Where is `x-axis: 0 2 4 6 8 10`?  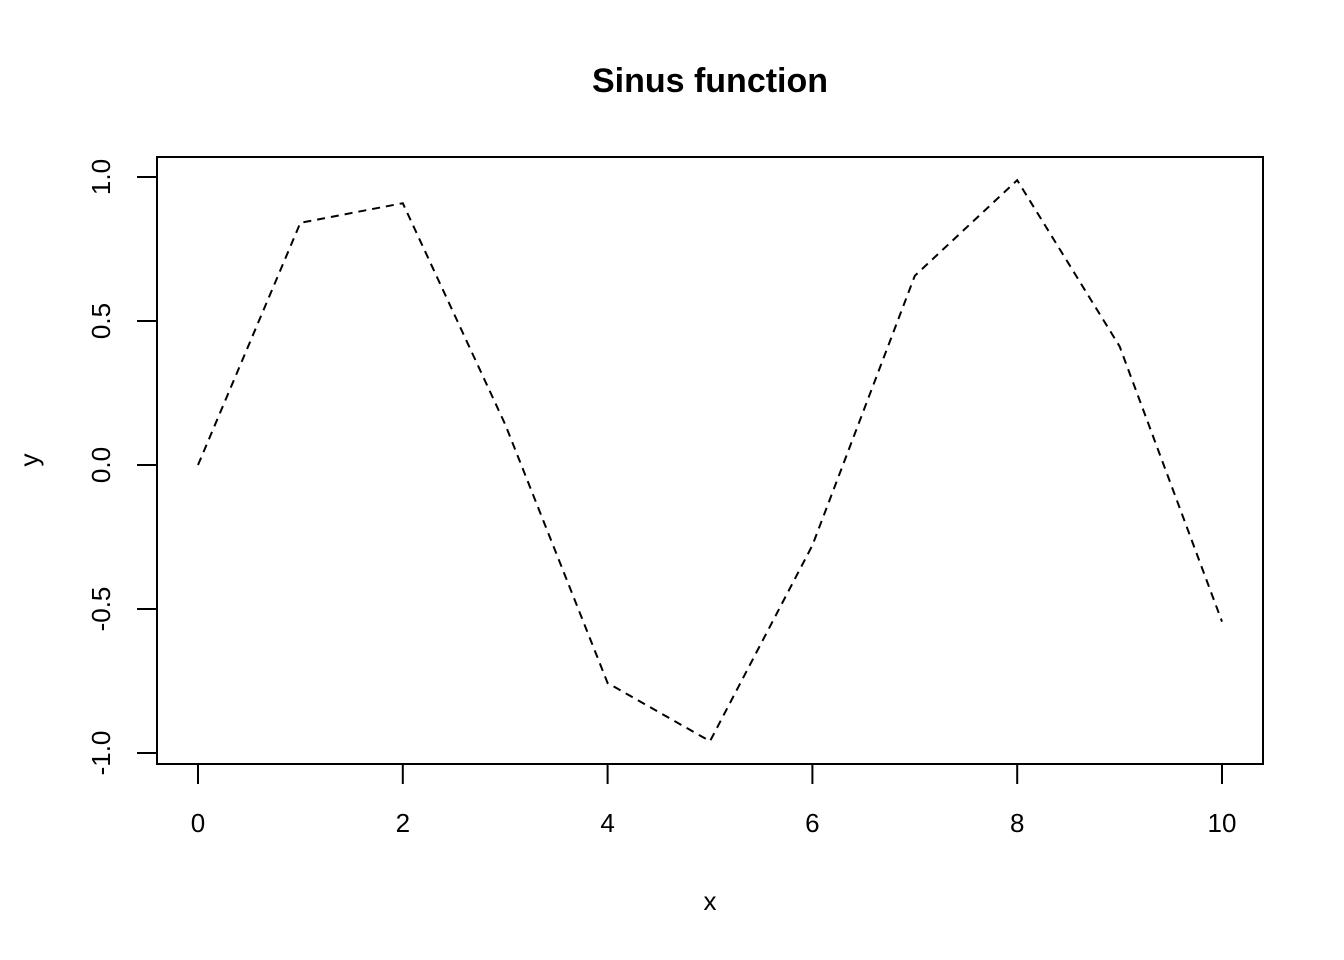 x-axis: 0 2 4 6 8 10 is located at coordinates (714, 800).